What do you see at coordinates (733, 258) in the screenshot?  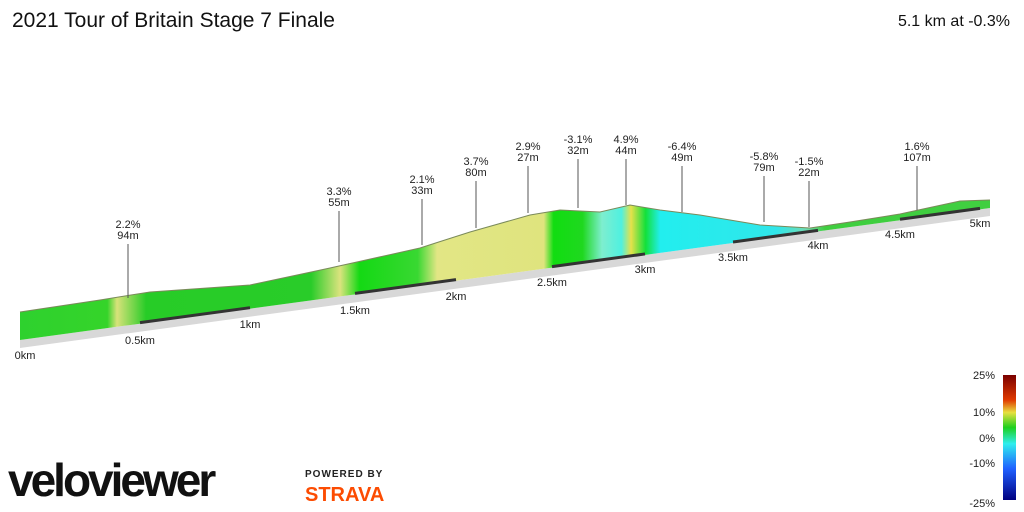 I see `distance-label: 3.5km` at bounding box center [733, 258].